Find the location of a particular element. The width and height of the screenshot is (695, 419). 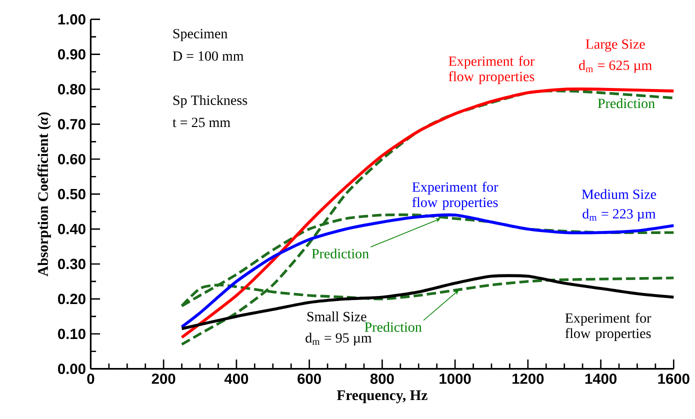

x-tick-label: 200 is located at coordinates (164, 379).